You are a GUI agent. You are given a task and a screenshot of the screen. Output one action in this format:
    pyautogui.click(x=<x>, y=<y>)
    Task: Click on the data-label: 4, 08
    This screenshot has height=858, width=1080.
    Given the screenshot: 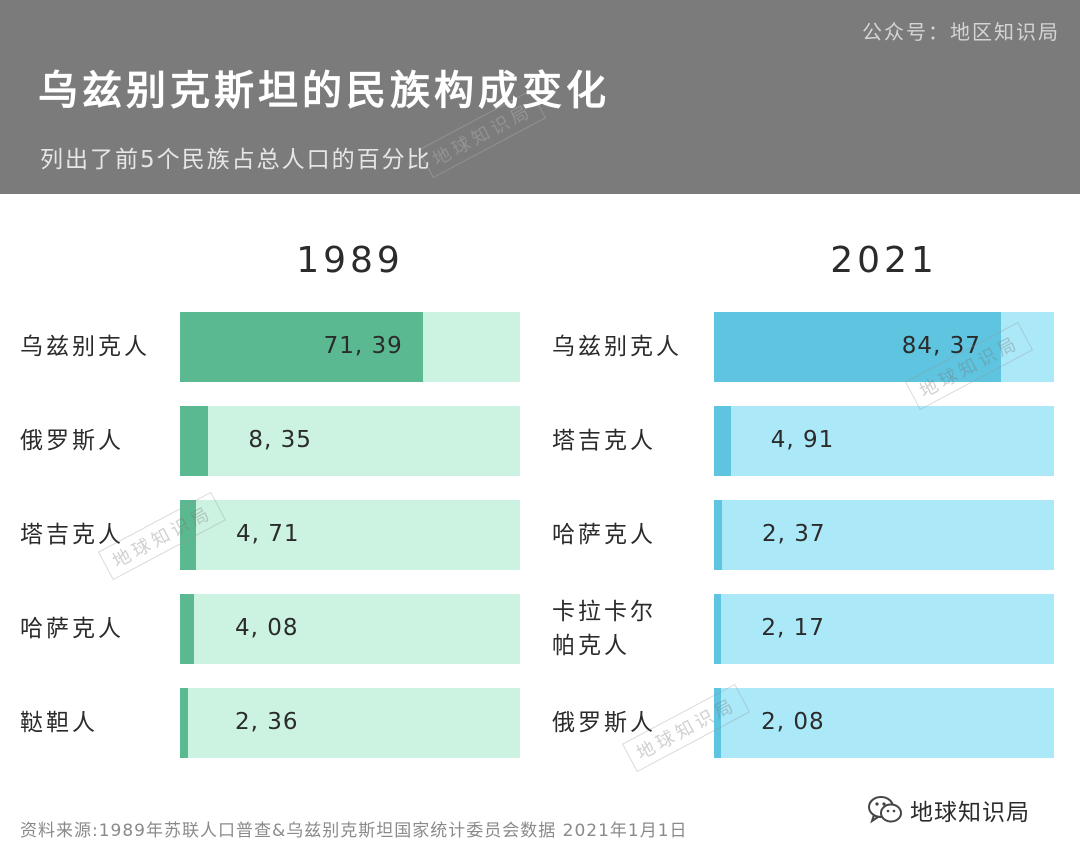 What is the action you would take?
    pyautogui.click(x=267, y=628)
    